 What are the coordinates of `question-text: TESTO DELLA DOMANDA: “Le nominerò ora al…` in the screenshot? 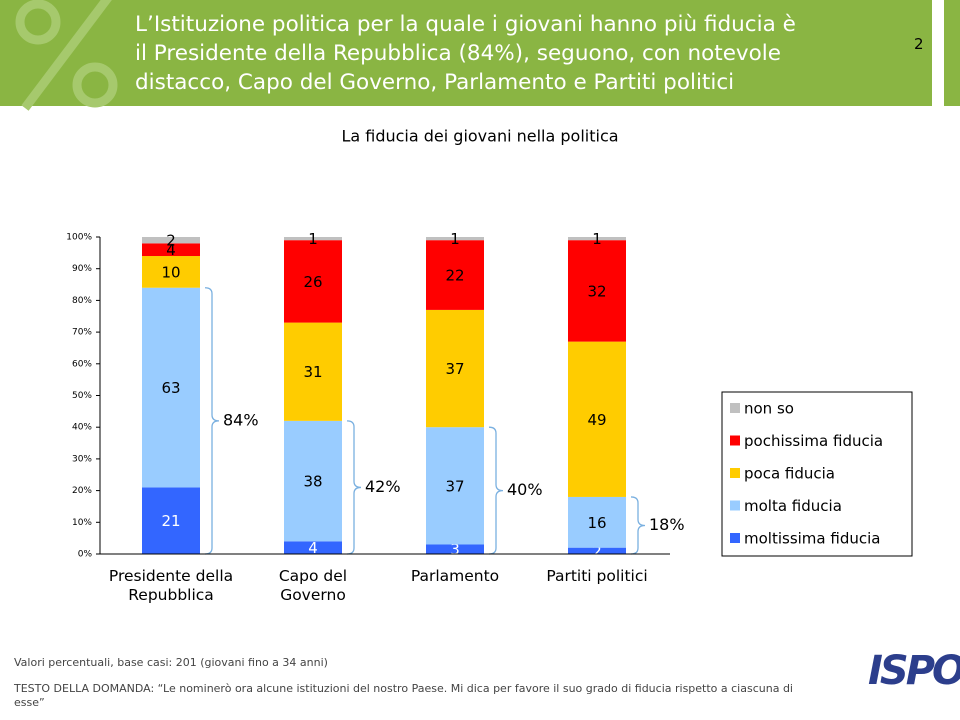 It's located at (403, 695).